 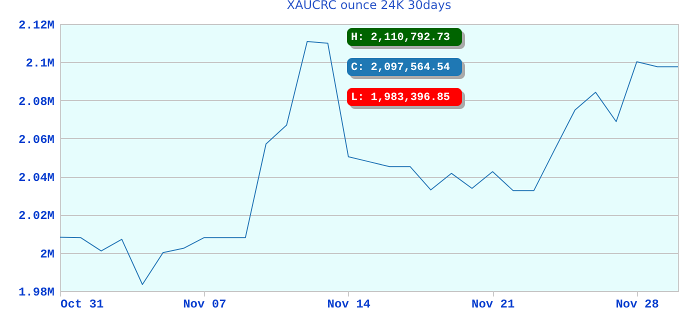 What do you see at coordinates (204, 305) in the screenshot?
I see `x-tick-label: Nov 07` at bounding box center [204, 305].